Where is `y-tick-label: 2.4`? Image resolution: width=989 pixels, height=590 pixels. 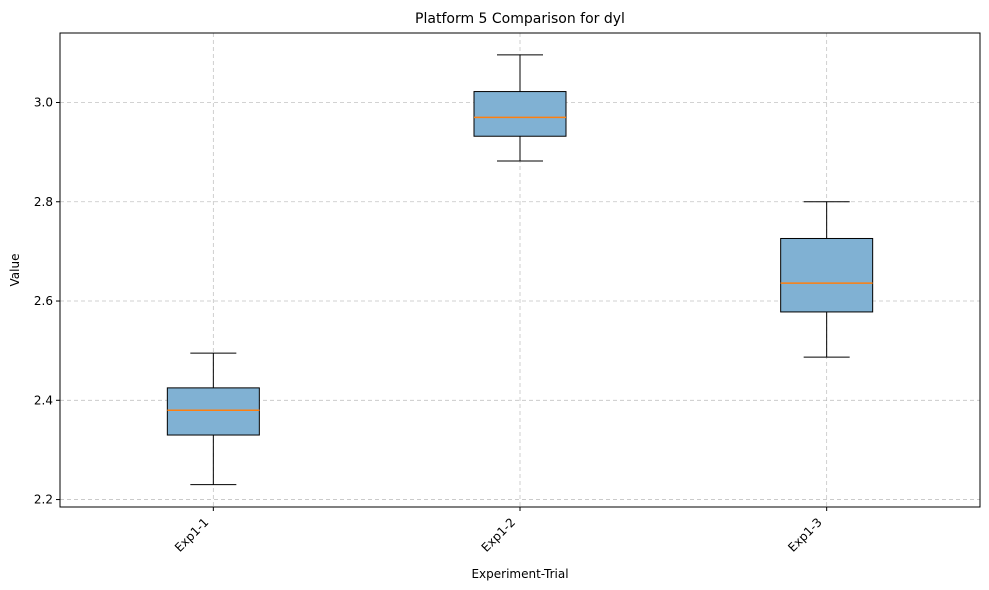 y-tick-label: 2.4 is located at coordinates (43, 400).